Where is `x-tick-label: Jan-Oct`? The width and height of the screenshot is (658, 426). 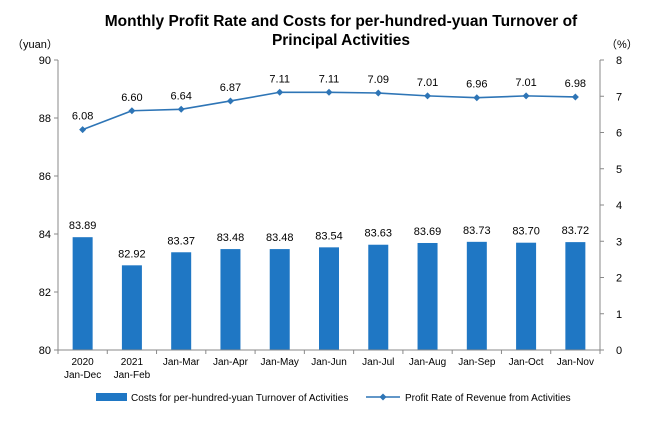
x-tick-label: Jan-Oct is located at coordinates (526, 362).